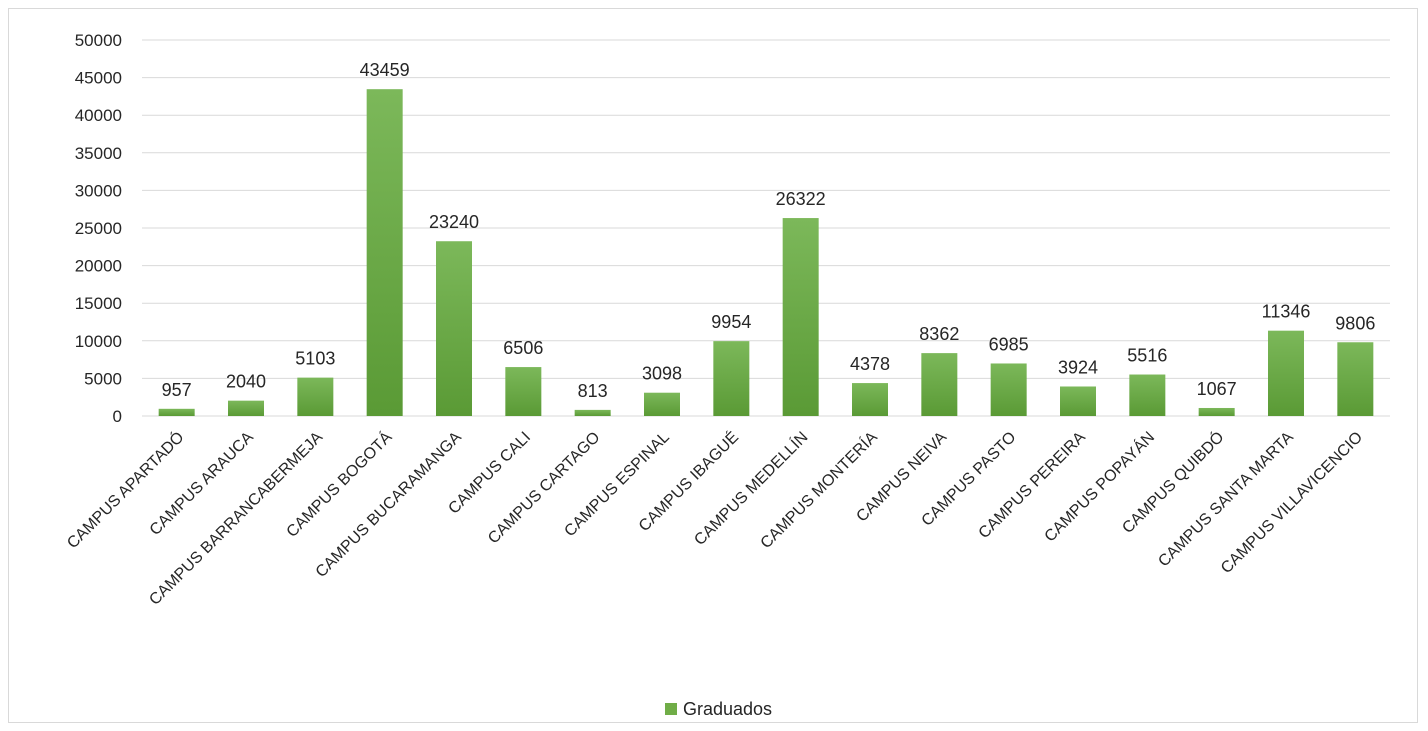 This screenshot has width=1428, height=731. What do you see at coordinates (801, 199) in the screenshot?
I see `data-label: 26322` at bounding box center [801, 199].